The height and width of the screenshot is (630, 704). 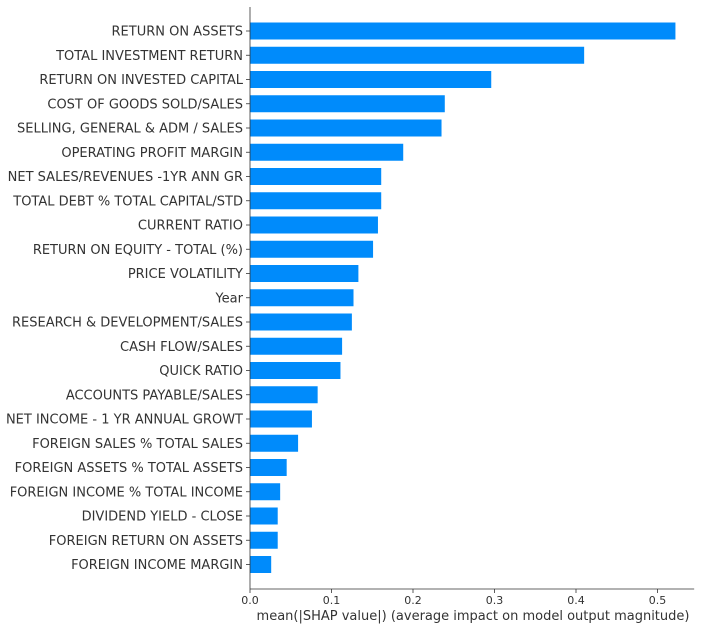 I want to click on category-label: FOREIGN INCOME % TOTAL INCOME, so click(x=126, y=492).